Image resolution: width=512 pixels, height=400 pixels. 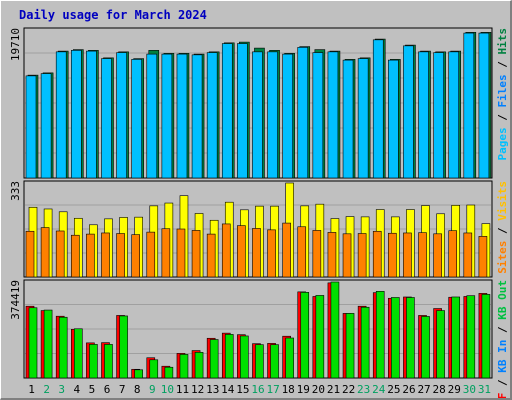 What do you see at coordinates (15, 300) in the screenshot?
I see `max-label: 374419` at bounding box center [15, 300].